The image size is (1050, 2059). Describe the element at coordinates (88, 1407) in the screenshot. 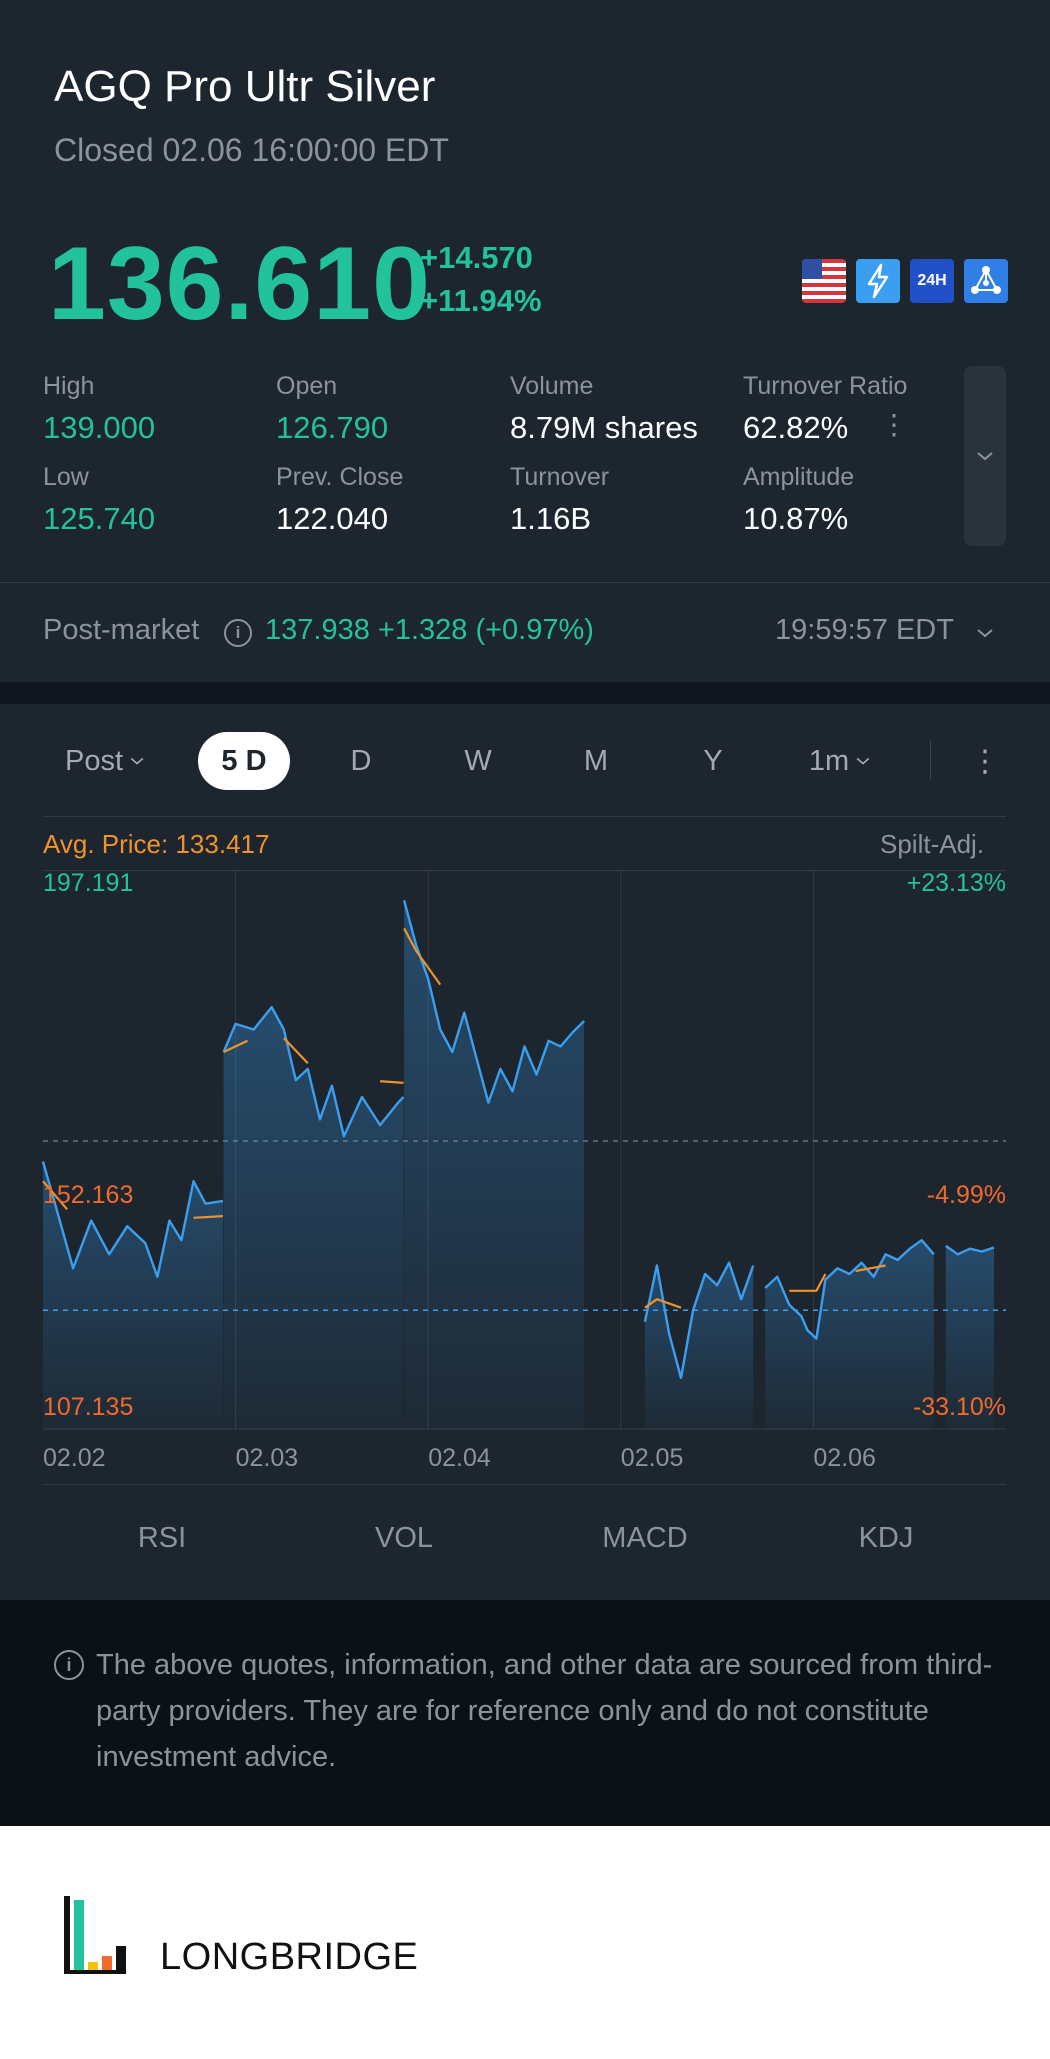

I see `y-axis-label-left: 107.135` at that location.